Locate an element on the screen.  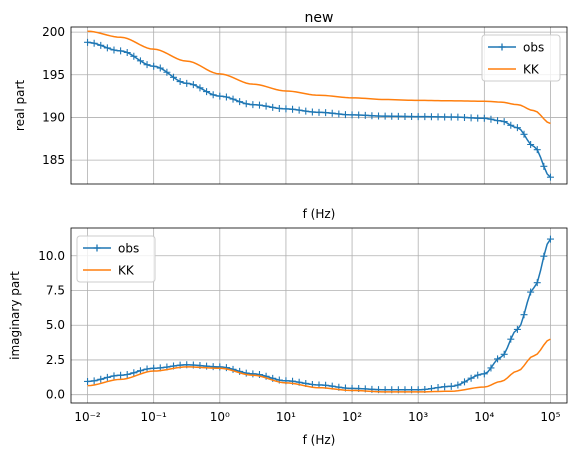
real-legend-kk-label: KK is located at coordinates (531, 70).